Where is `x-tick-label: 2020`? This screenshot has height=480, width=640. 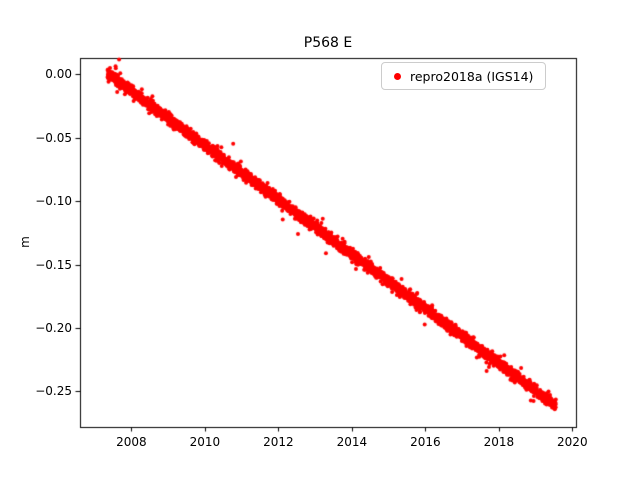 x-tick-label: 2020 is located at coordinates (572, 442).